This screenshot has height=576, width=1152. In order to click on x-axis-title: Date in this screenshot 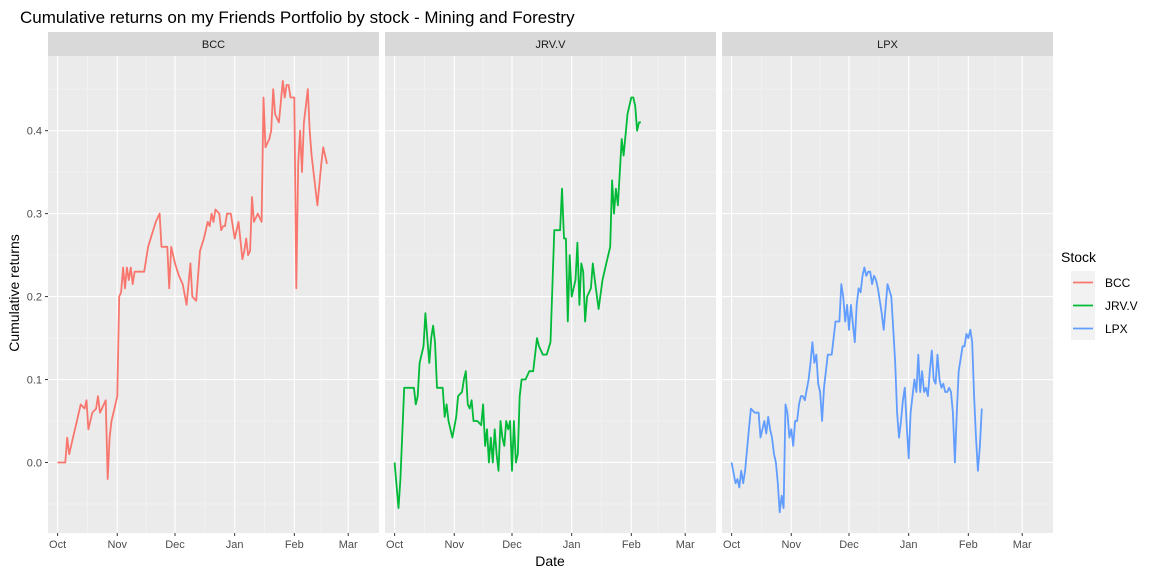, I will do `click(550, 561)`.